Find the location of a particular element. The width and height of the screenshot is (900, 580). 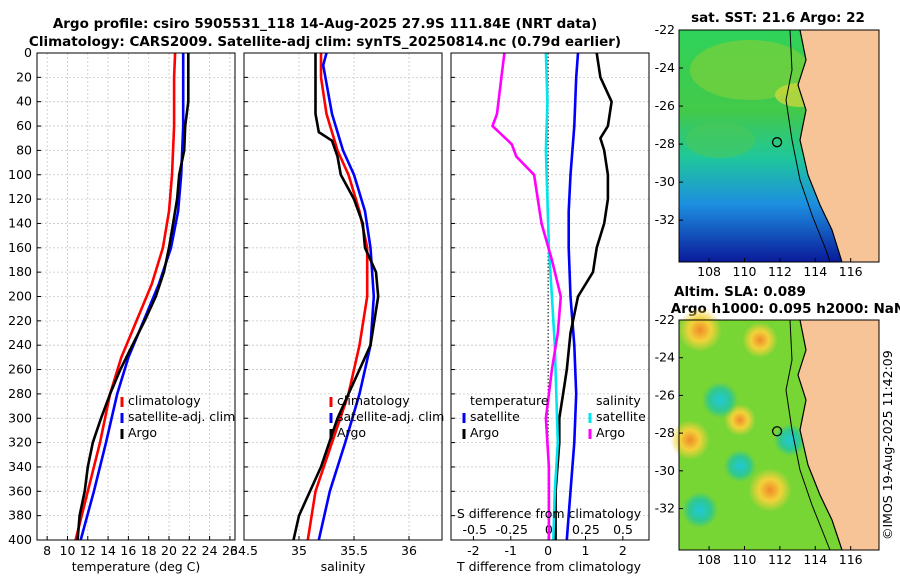

y-tick-label: 80 is located at coordinates (24, 149).